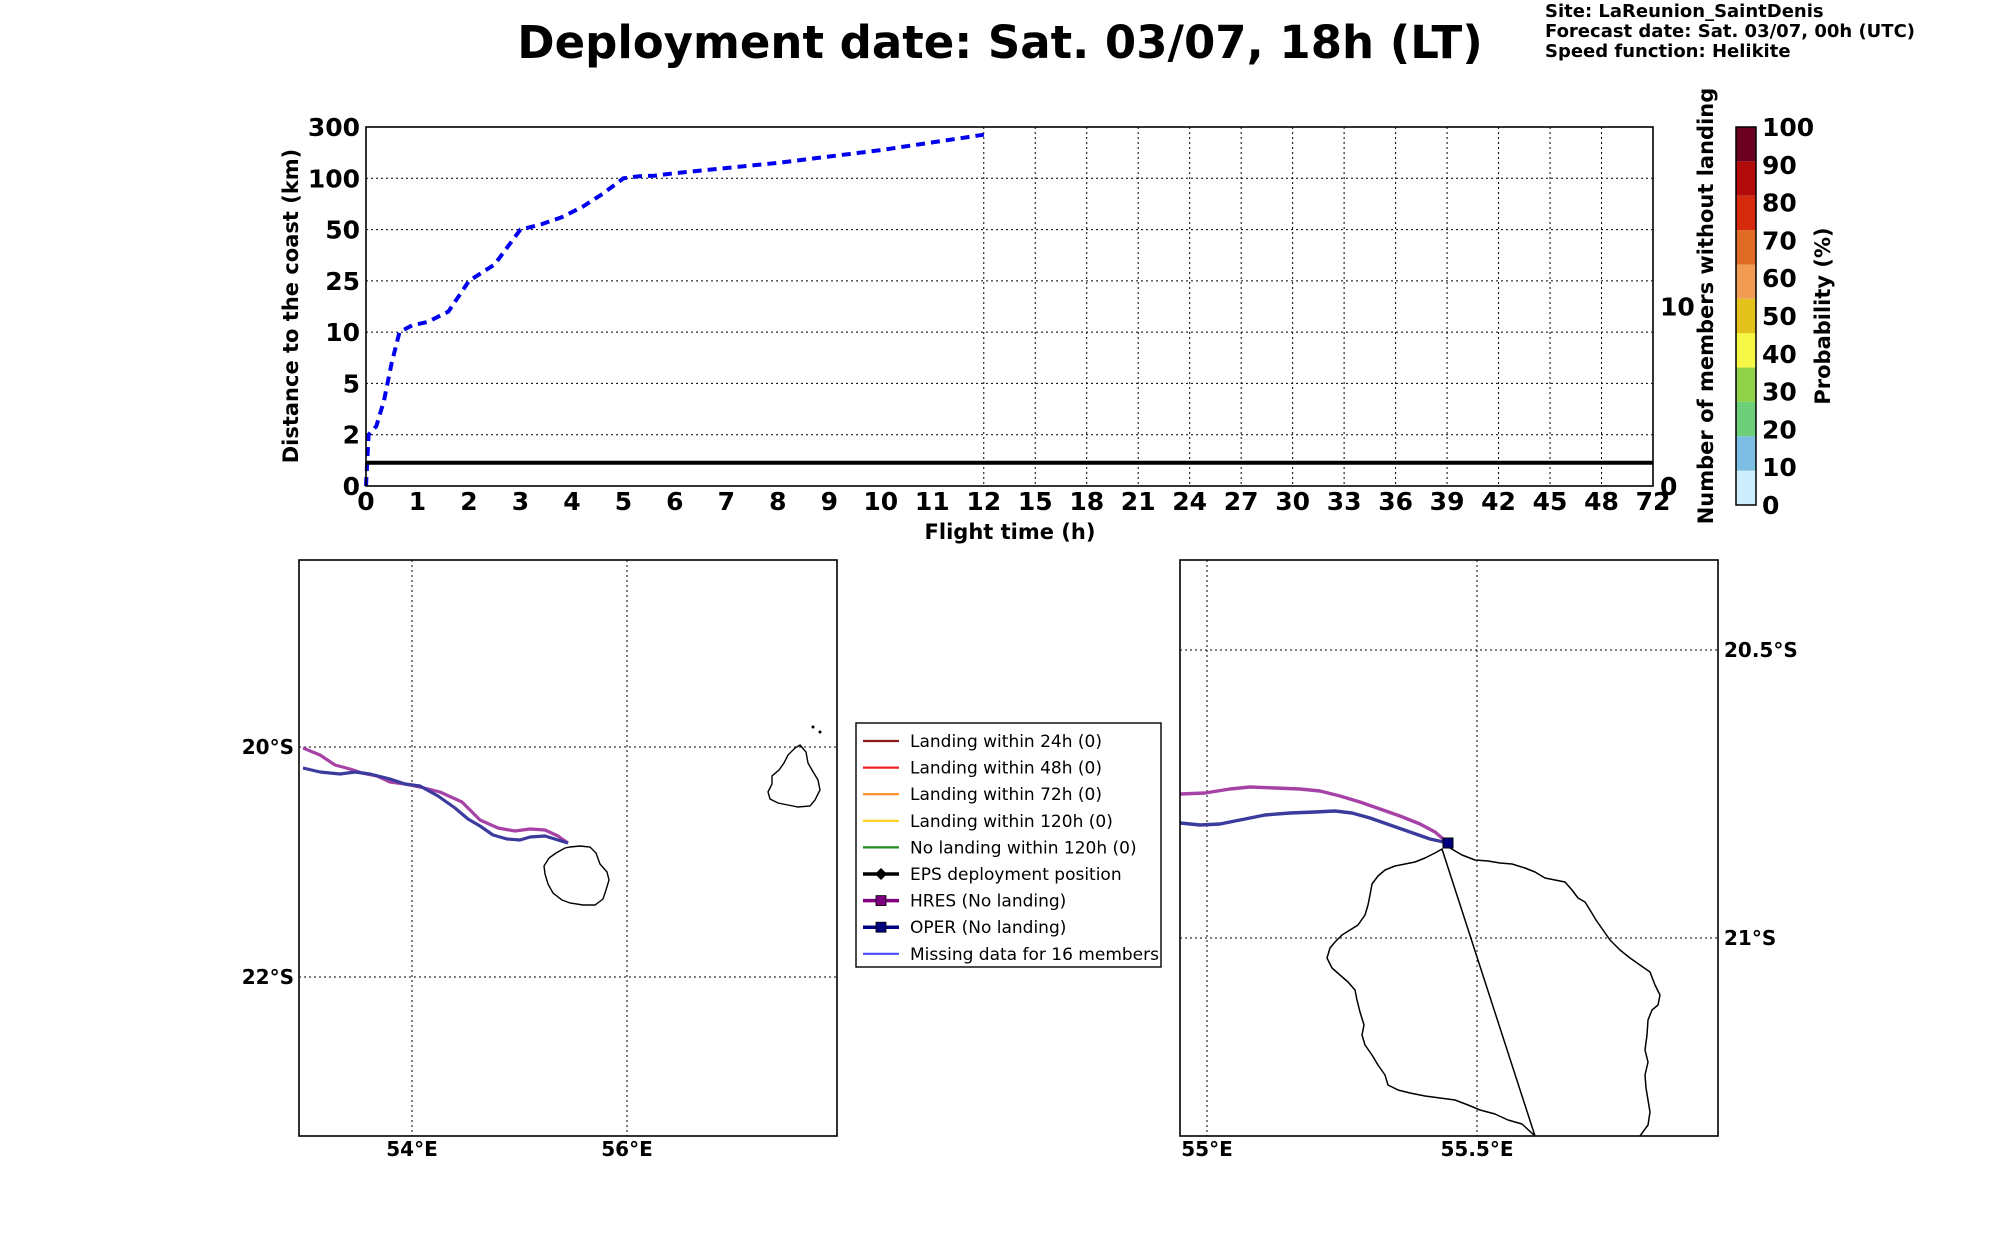  What do you see at coordinates (1292, 501) in the screenshot?
I see `x-tick-label: 30` at bounding box center [1292, 501].